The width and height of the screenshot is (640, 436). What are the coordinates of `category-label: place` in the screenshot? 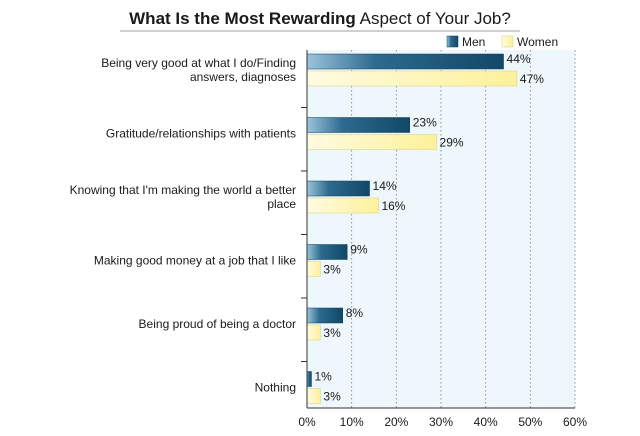 It's located at (281, 204).